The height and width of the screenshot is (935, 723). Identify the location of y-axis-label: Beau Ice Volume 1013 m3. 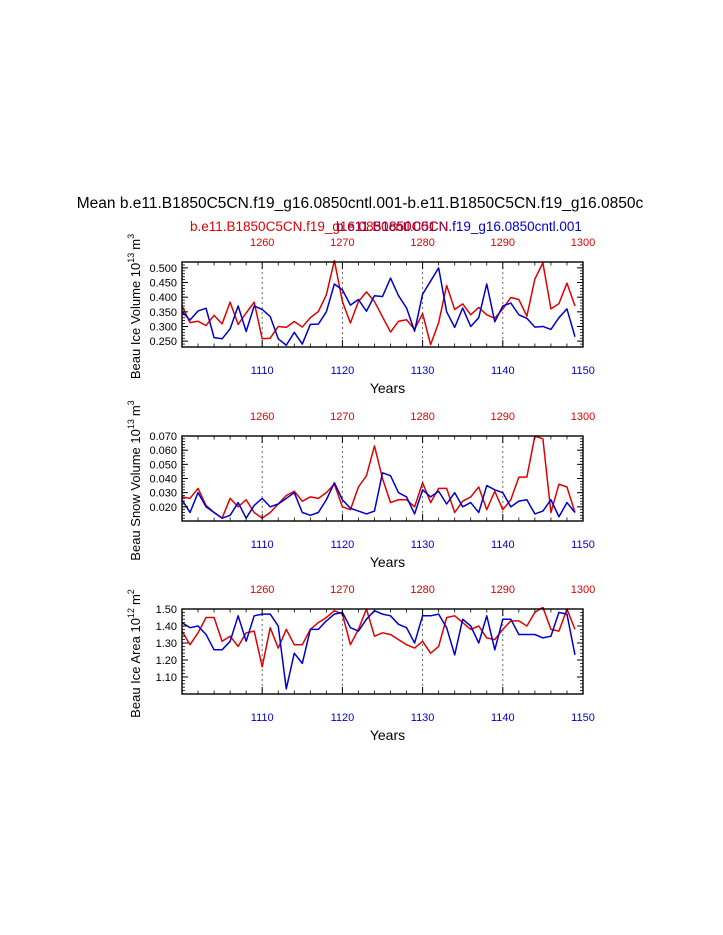
(134, 306).